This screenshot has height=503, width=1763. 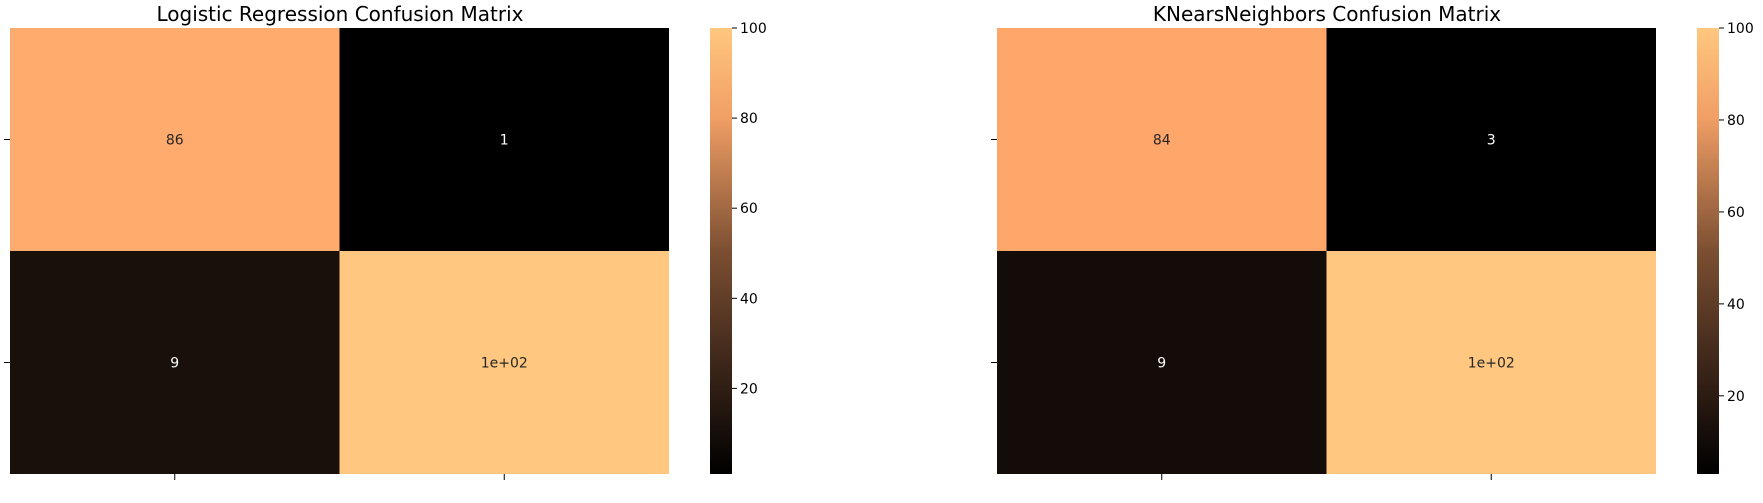 I want to click on cell-annotation: 86, so click(x=175, y=141).